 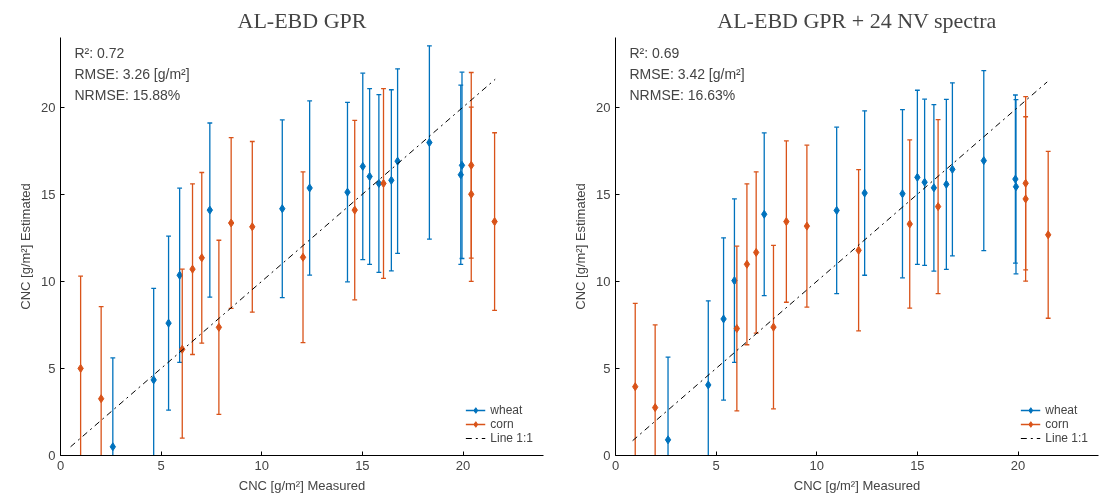 What do you see at coordinates (127, 94) in the screenshot?
I see `annotation: NRMSE: 15.88%` at bounding box center [127, 94].